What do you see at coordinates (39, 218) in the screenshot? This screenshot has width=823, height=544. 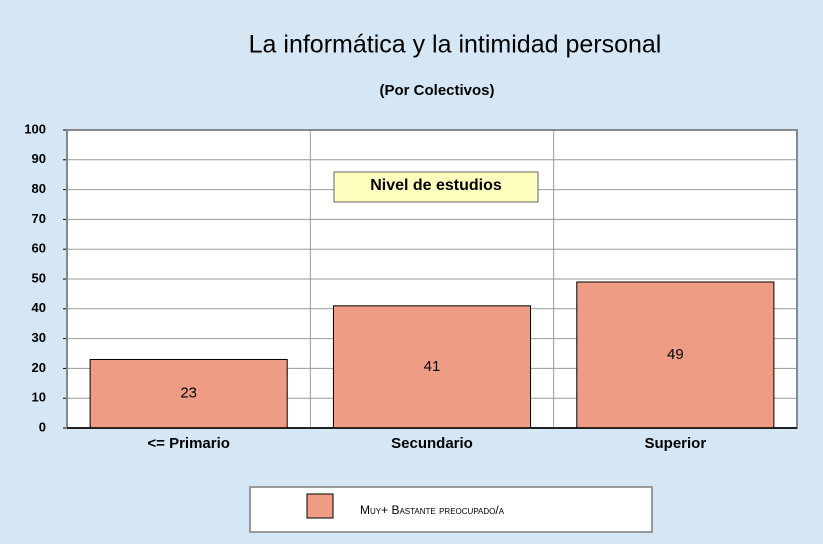 I see `y-tick-label: 70` at bounding box center [39, 218].